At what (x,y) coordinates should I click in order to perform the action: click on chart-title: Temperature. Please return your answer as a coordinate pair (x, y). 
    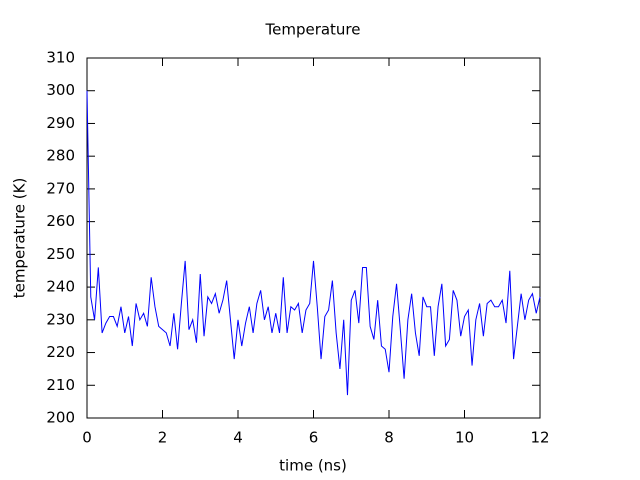
    Looking at the image, I should click on (312, 30).